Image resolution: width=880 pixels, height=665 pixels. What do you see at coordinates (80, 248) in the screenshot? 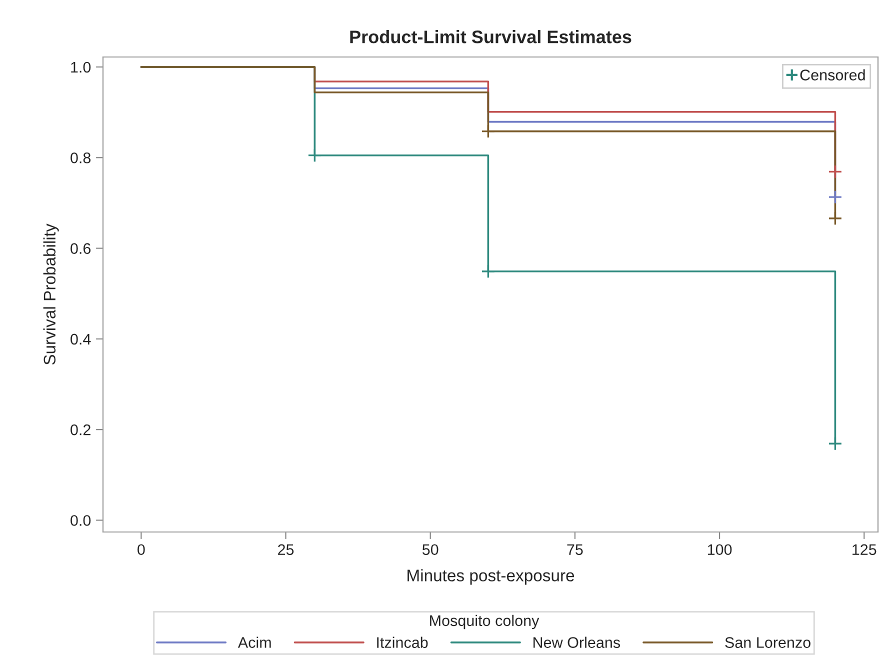
I see `y-tick-label: 0.6` at bounding box center [80, 248].